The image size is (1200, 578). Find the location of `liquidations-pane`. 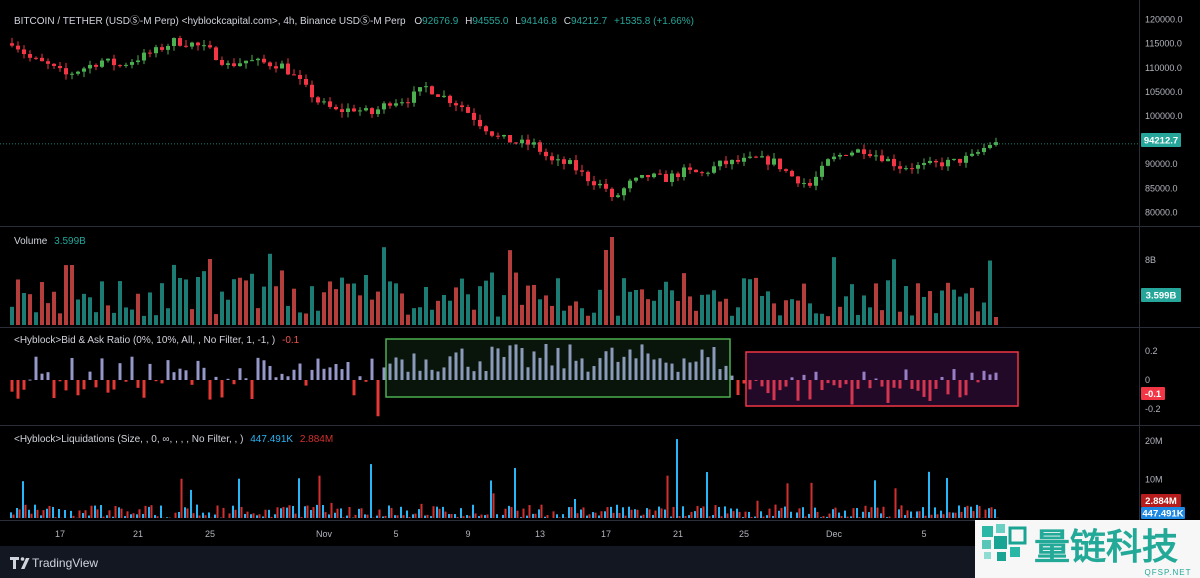

liquidations-pane is located at coordinates (504, 478).